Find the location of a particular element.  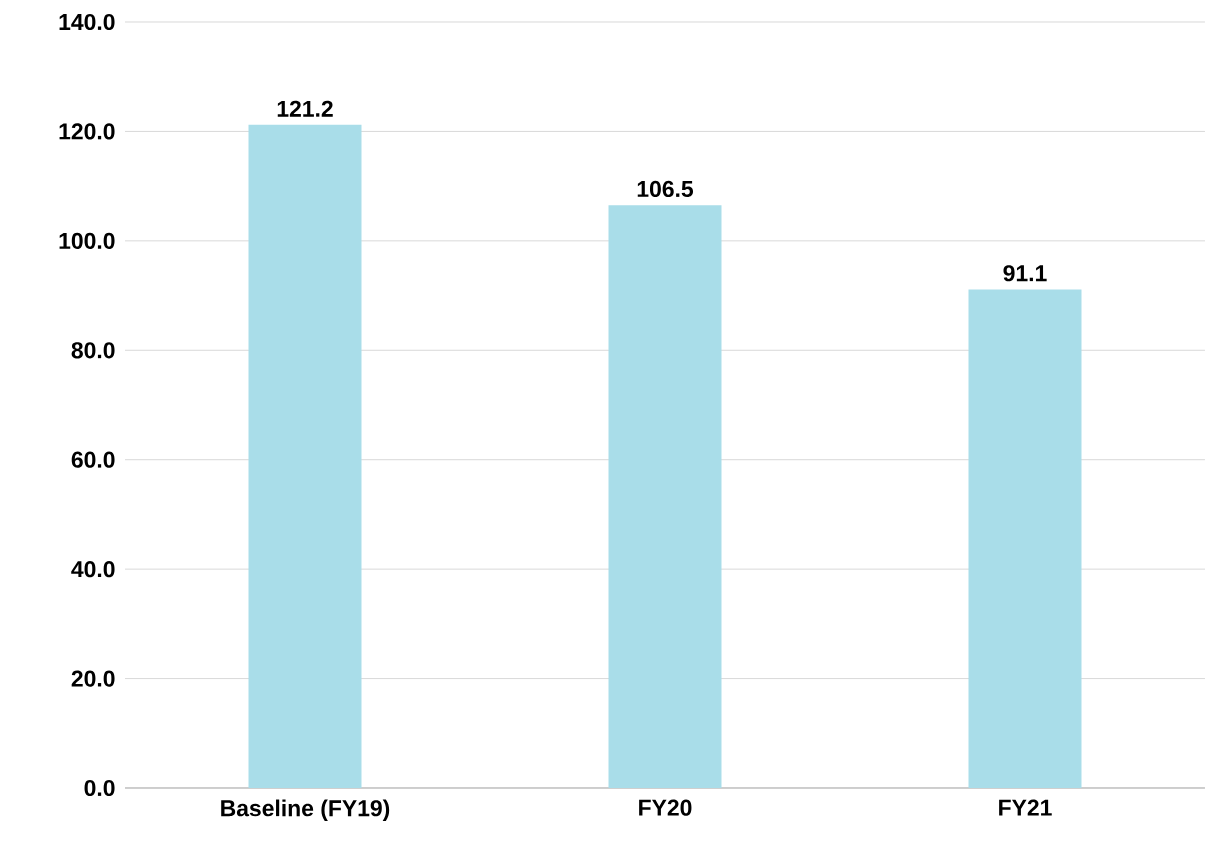

y-tick-label: 120.0 is located at coordinates (87, 131).